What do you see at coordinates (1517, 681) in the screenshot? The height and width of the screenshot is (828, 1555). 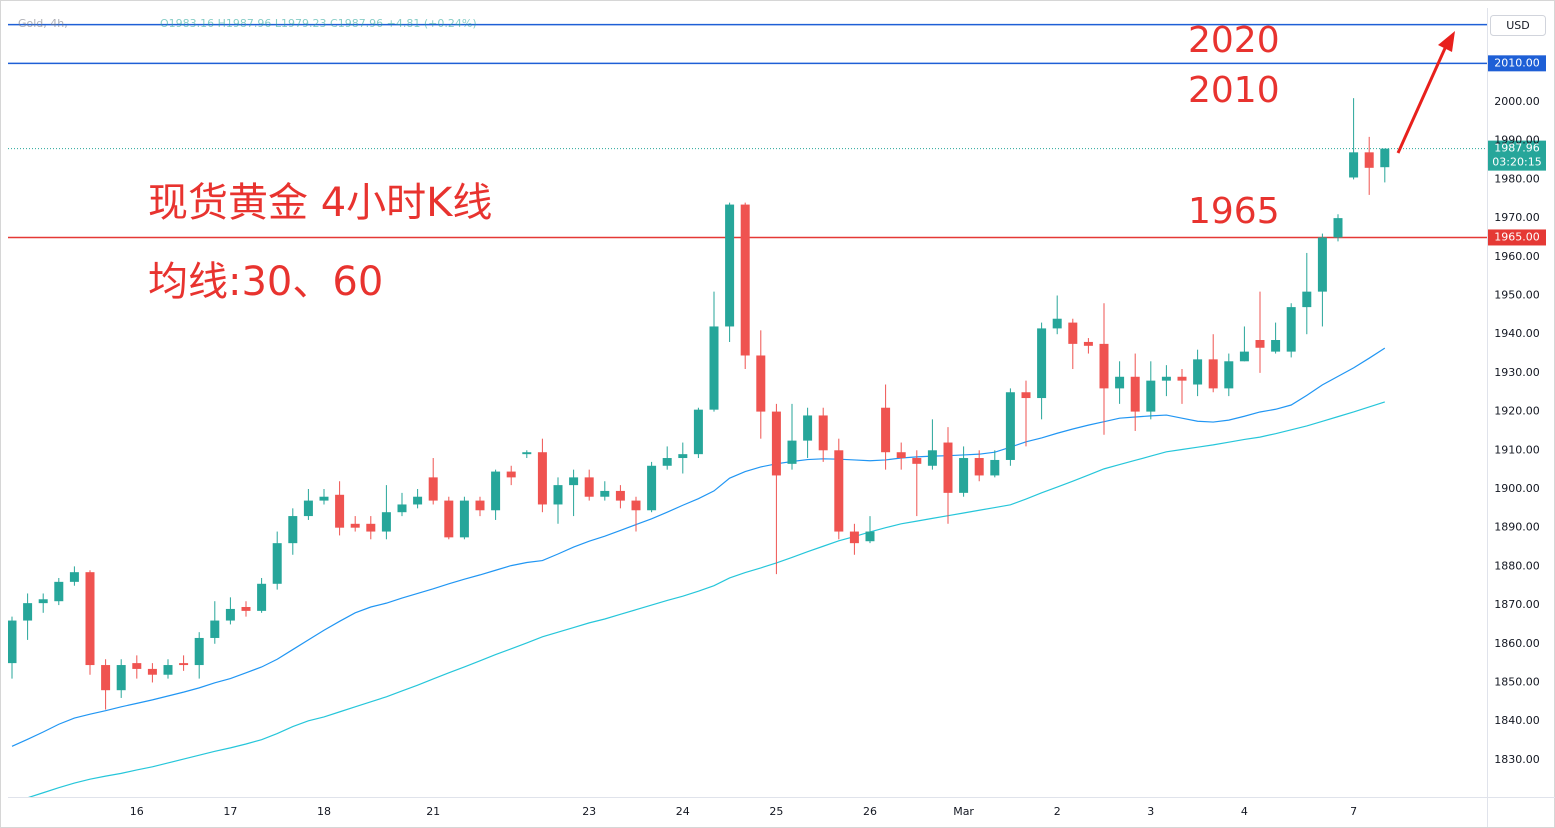 I see `y-tick-label: 1850.00` at bounding box center [1517, 681].